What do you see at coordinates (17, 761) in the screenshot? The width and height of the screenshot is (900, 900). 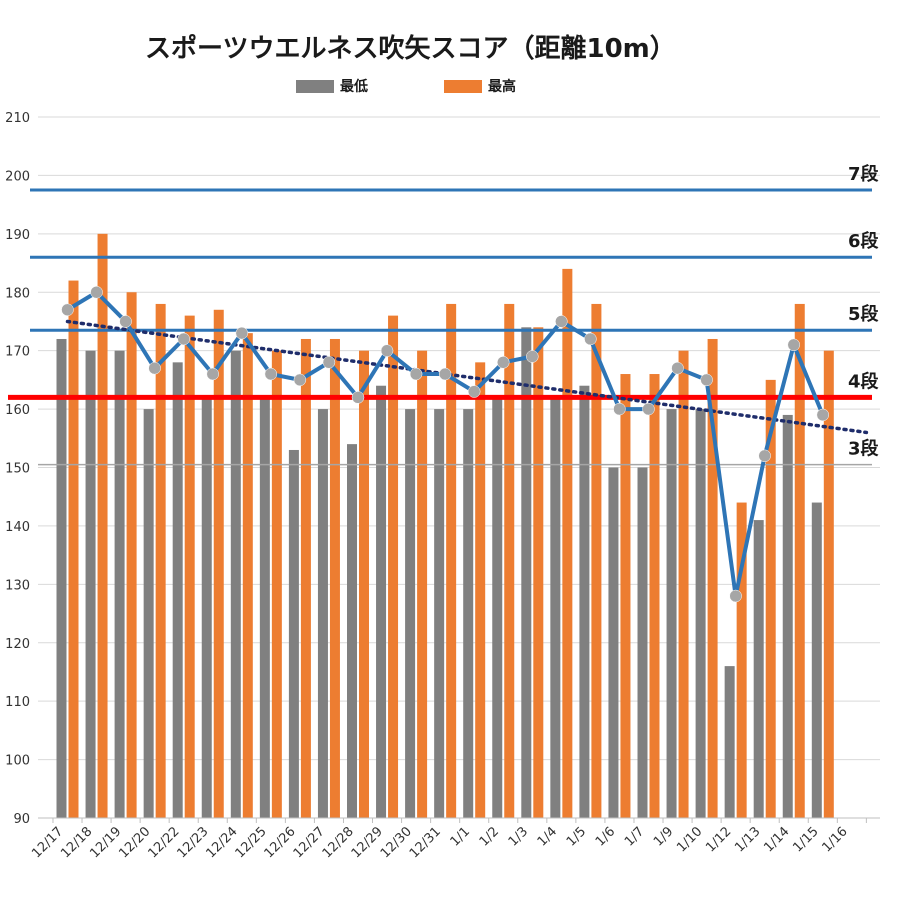 I see `y-tick-label: 100` at bounding box center [17, 761].